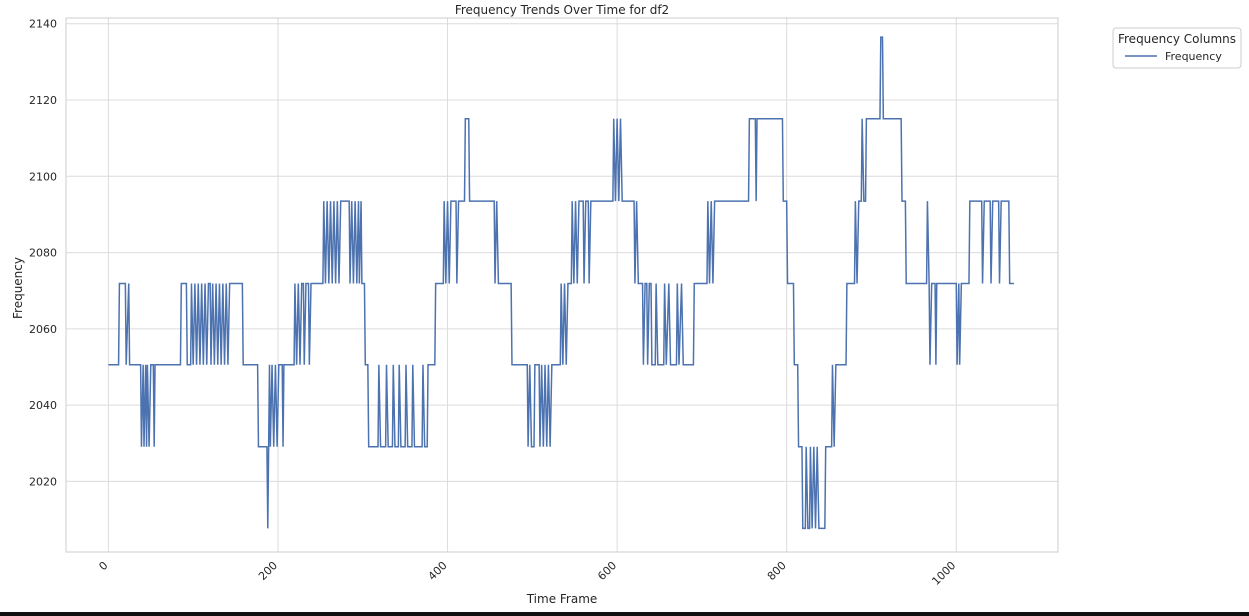 The image size is (1249, 616). I want to click on y-tick-label: 2060, so click(43, 329).